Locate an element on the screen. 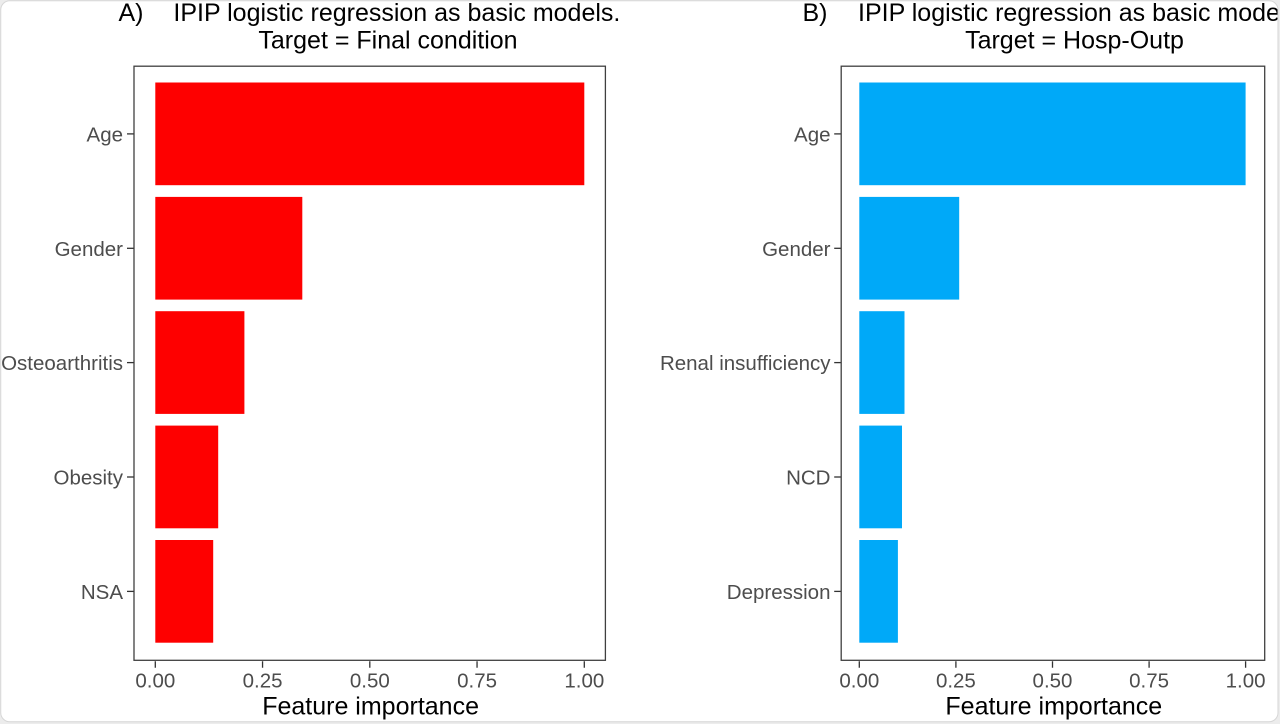  svg-text: Obesity is located at coordinates (89, 478).